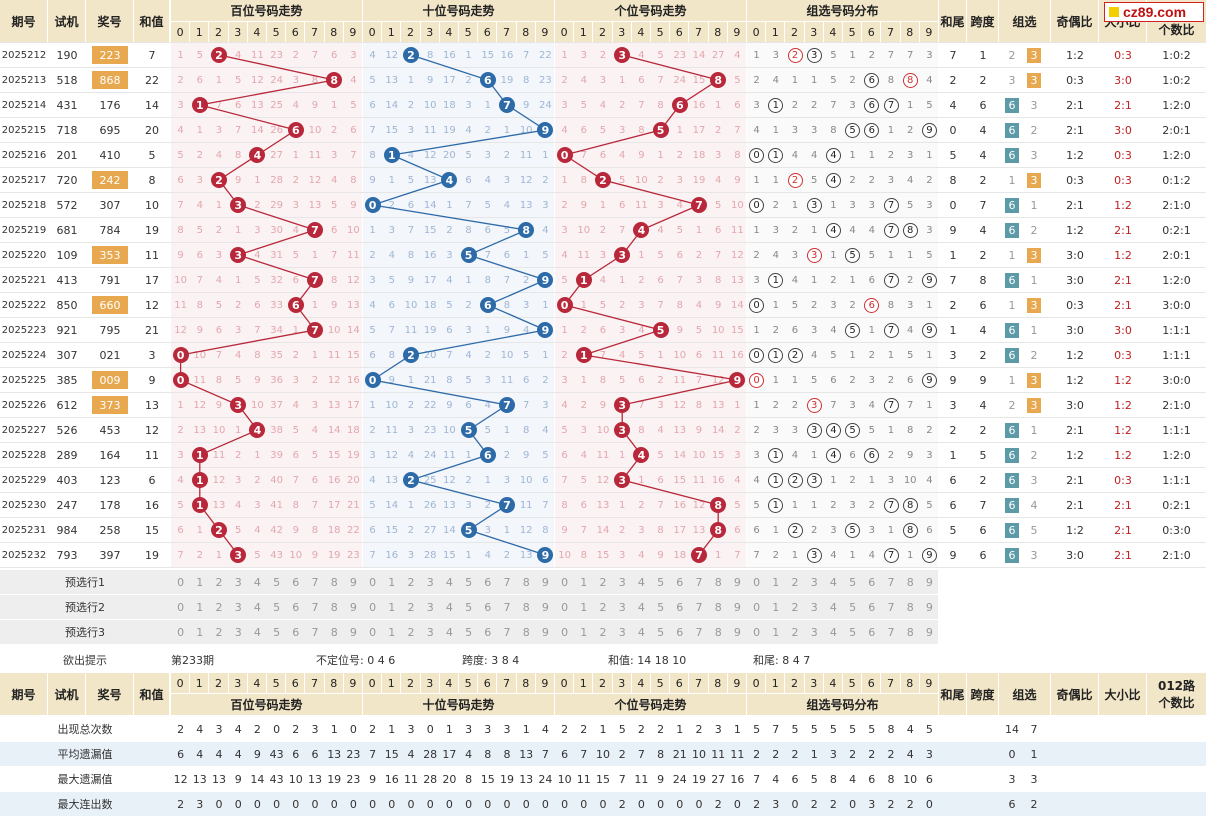  Describe the element at coordinates (1154, 12) in the screenshot. I see `site-logo: cz89.com` at that location.